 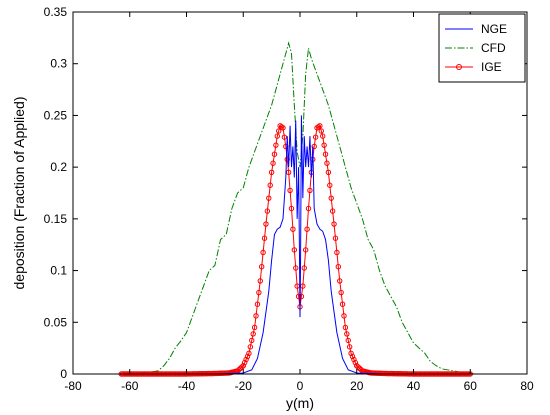 What do you see at coordinates (19, 193) in the screenshot?
I see `y-axis-label: deposition (Fraction of Applied)` at bounding box center [19, 193].